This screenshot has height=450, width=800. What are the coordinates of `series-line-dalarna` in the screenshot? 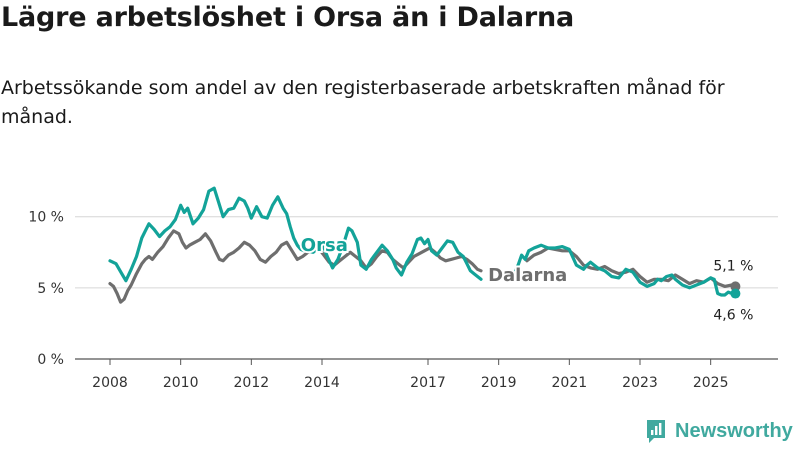 It's located at (295, 266).